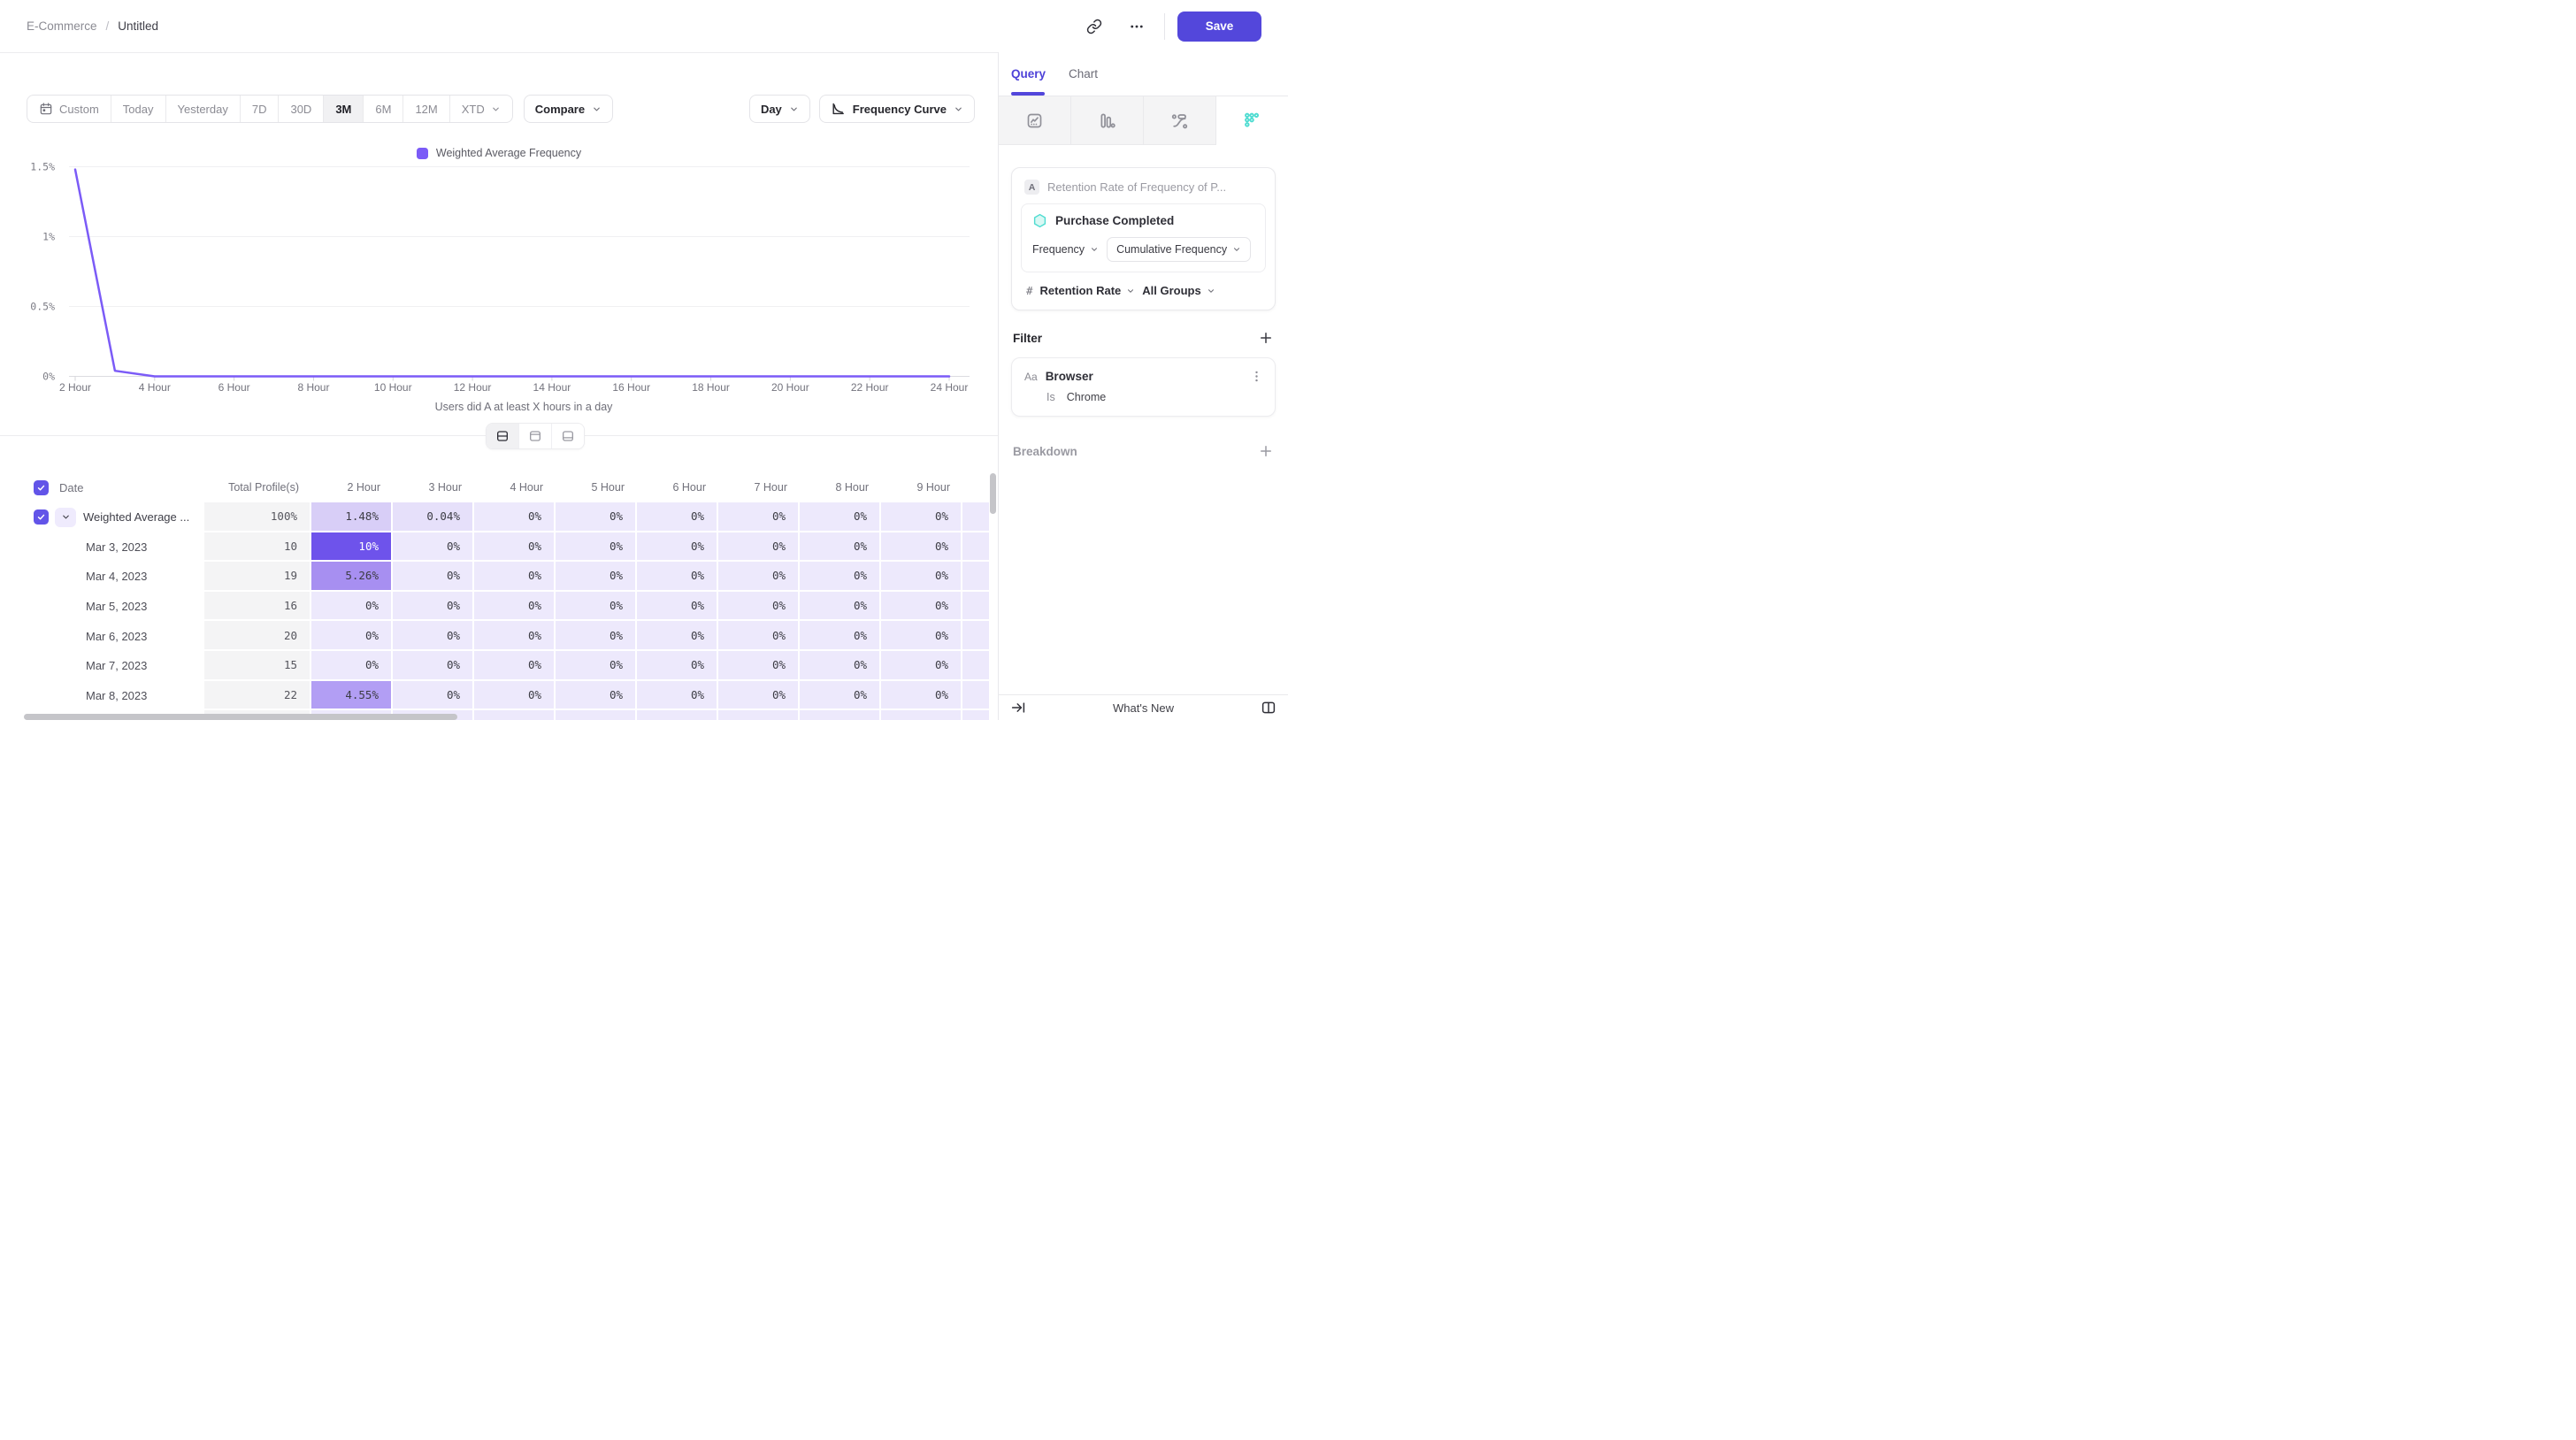 The width and height of the screenshot is (2576, 1440). Describe the element at coordinates (65, 517) in the screenshot. I see `expand-row-button` at that location.